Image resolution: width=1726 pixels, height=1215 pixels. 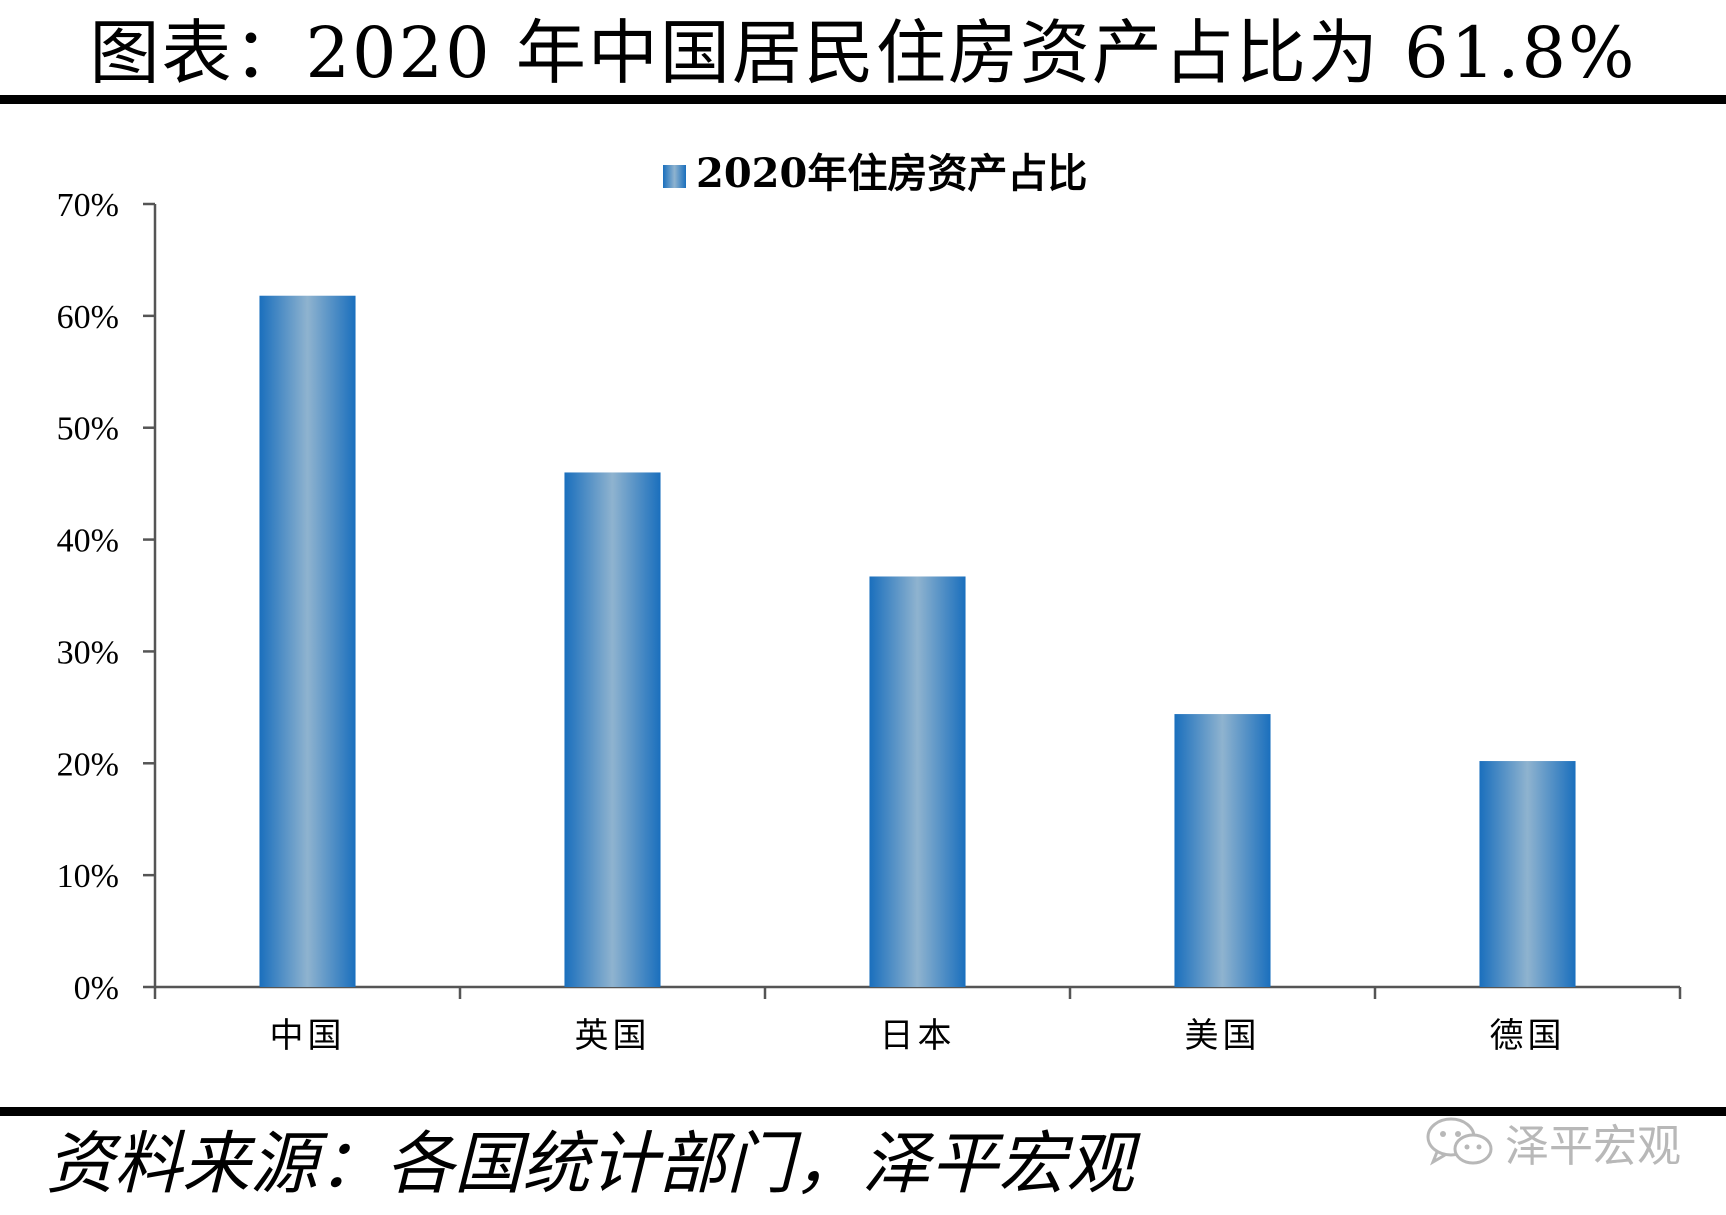 What do you see at coordinates (1528, 1036) in the screenshot?
I see `x-tick-label: 德国` at bounding box center [1528, 1036].